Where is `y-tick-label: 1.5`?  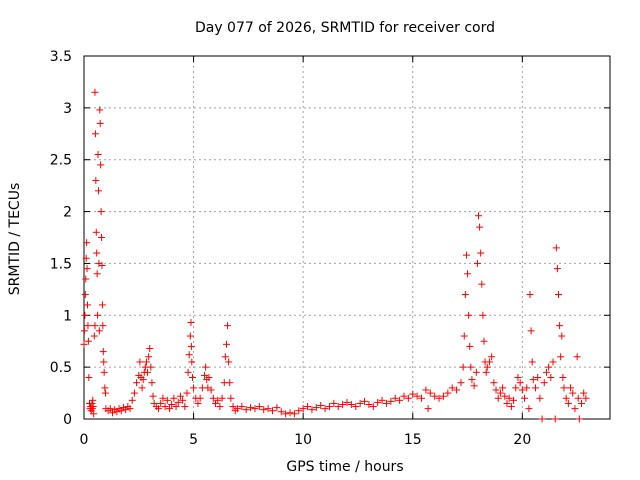 y-tick-label: 1.5 is located at coordinates (61, 264).